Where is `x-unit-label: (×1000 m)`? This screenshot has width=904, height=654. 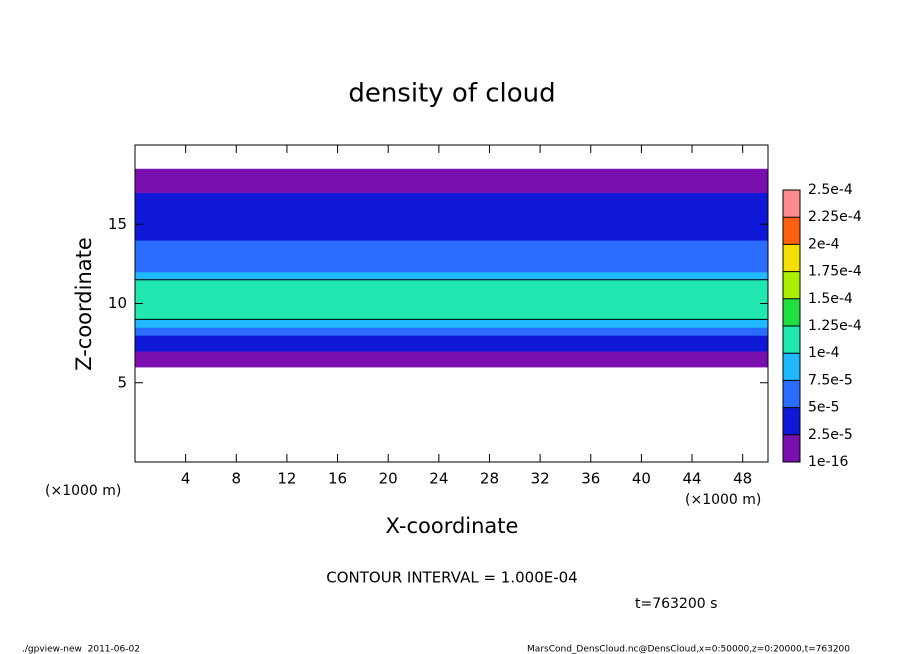
x-unit-label: (×1000 m) is located at coordinates (723, 500).